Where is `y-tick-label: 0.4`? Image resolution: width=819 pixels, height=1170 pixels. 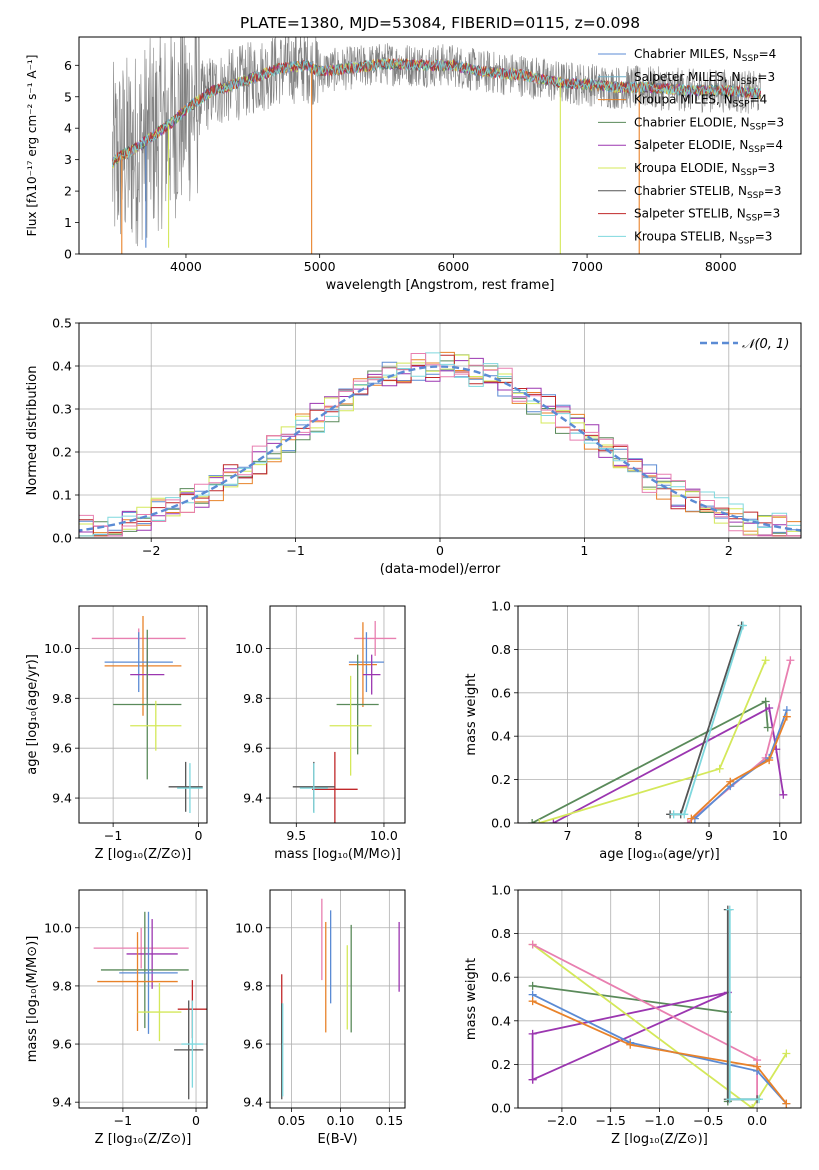 y-tick-label: 0.4 is located at coordinates (501, 736).